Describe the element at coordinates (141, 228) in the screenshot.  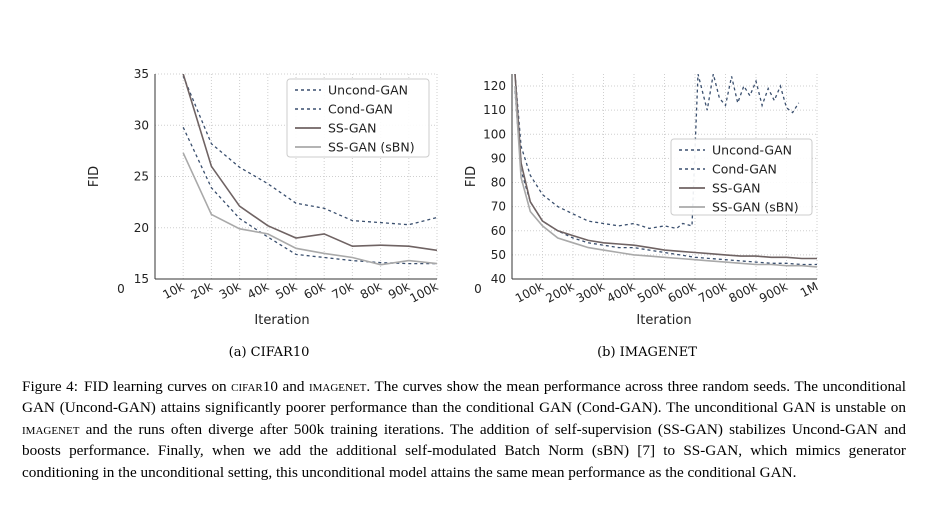
I see `y-tick-label: 20` at that location.